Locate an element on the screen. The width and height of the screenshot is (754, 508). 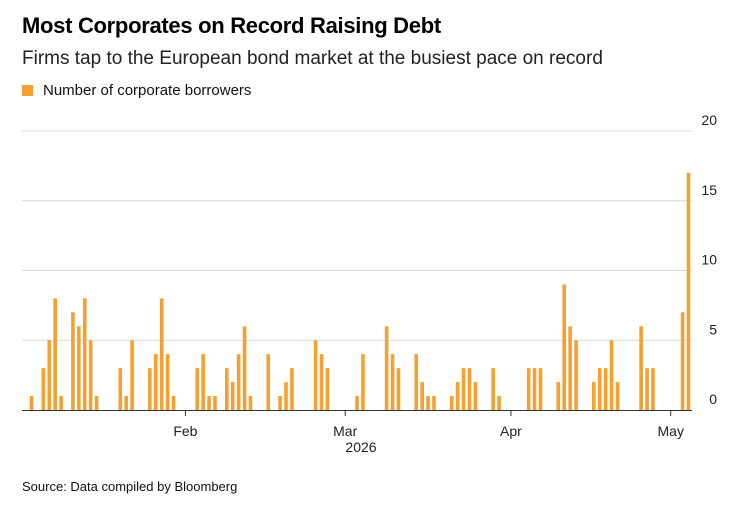
y-tick-label: 0 is located at coordinates (713, 399).